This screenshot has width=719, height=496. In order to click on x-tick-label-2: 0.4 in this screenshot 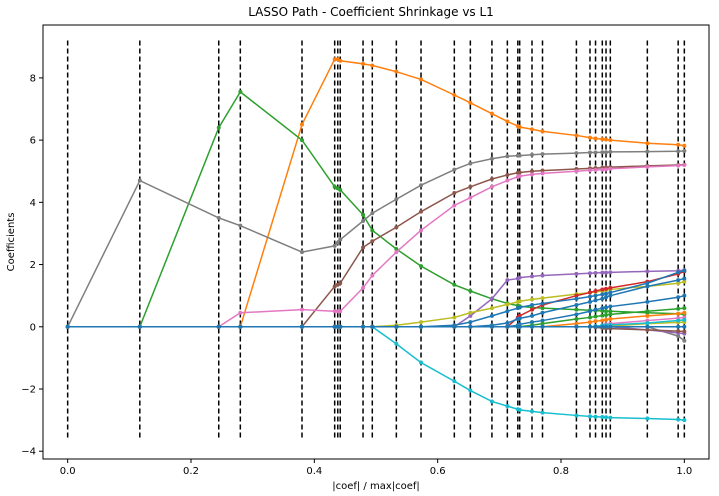, I will do `click(314, 471)`.